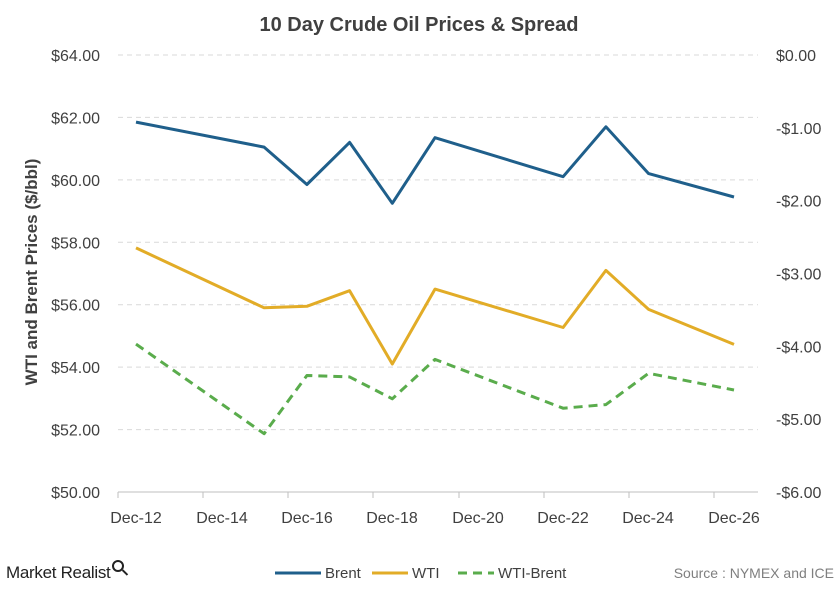 This screenshot has height=594, width=838. I want to click on left-tick-label: $54.00, so click(75, 368).